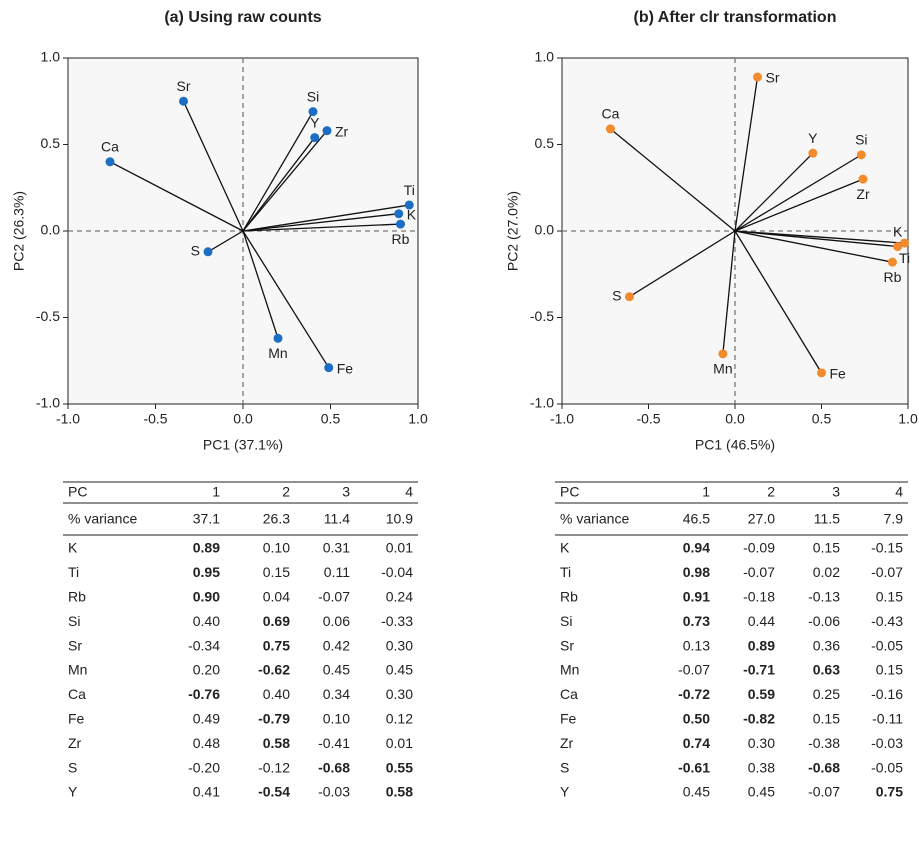 The width and height of the screenshot is (919, 843). I want to click on point-label: K, so click(898, 231).